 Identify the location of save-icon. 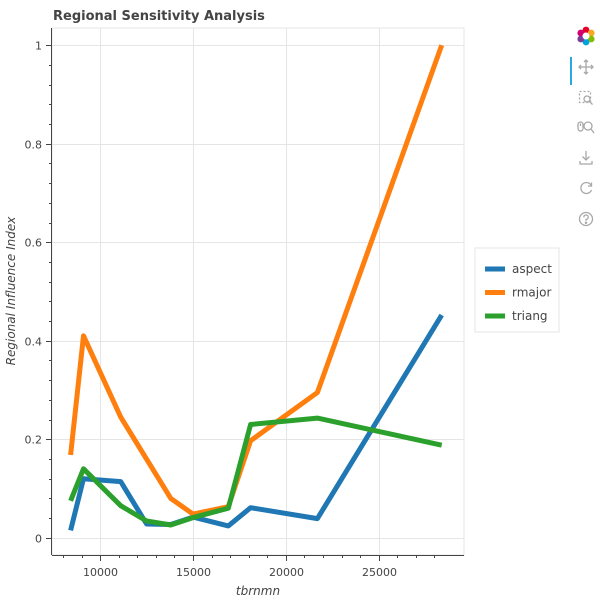
(586, 158).